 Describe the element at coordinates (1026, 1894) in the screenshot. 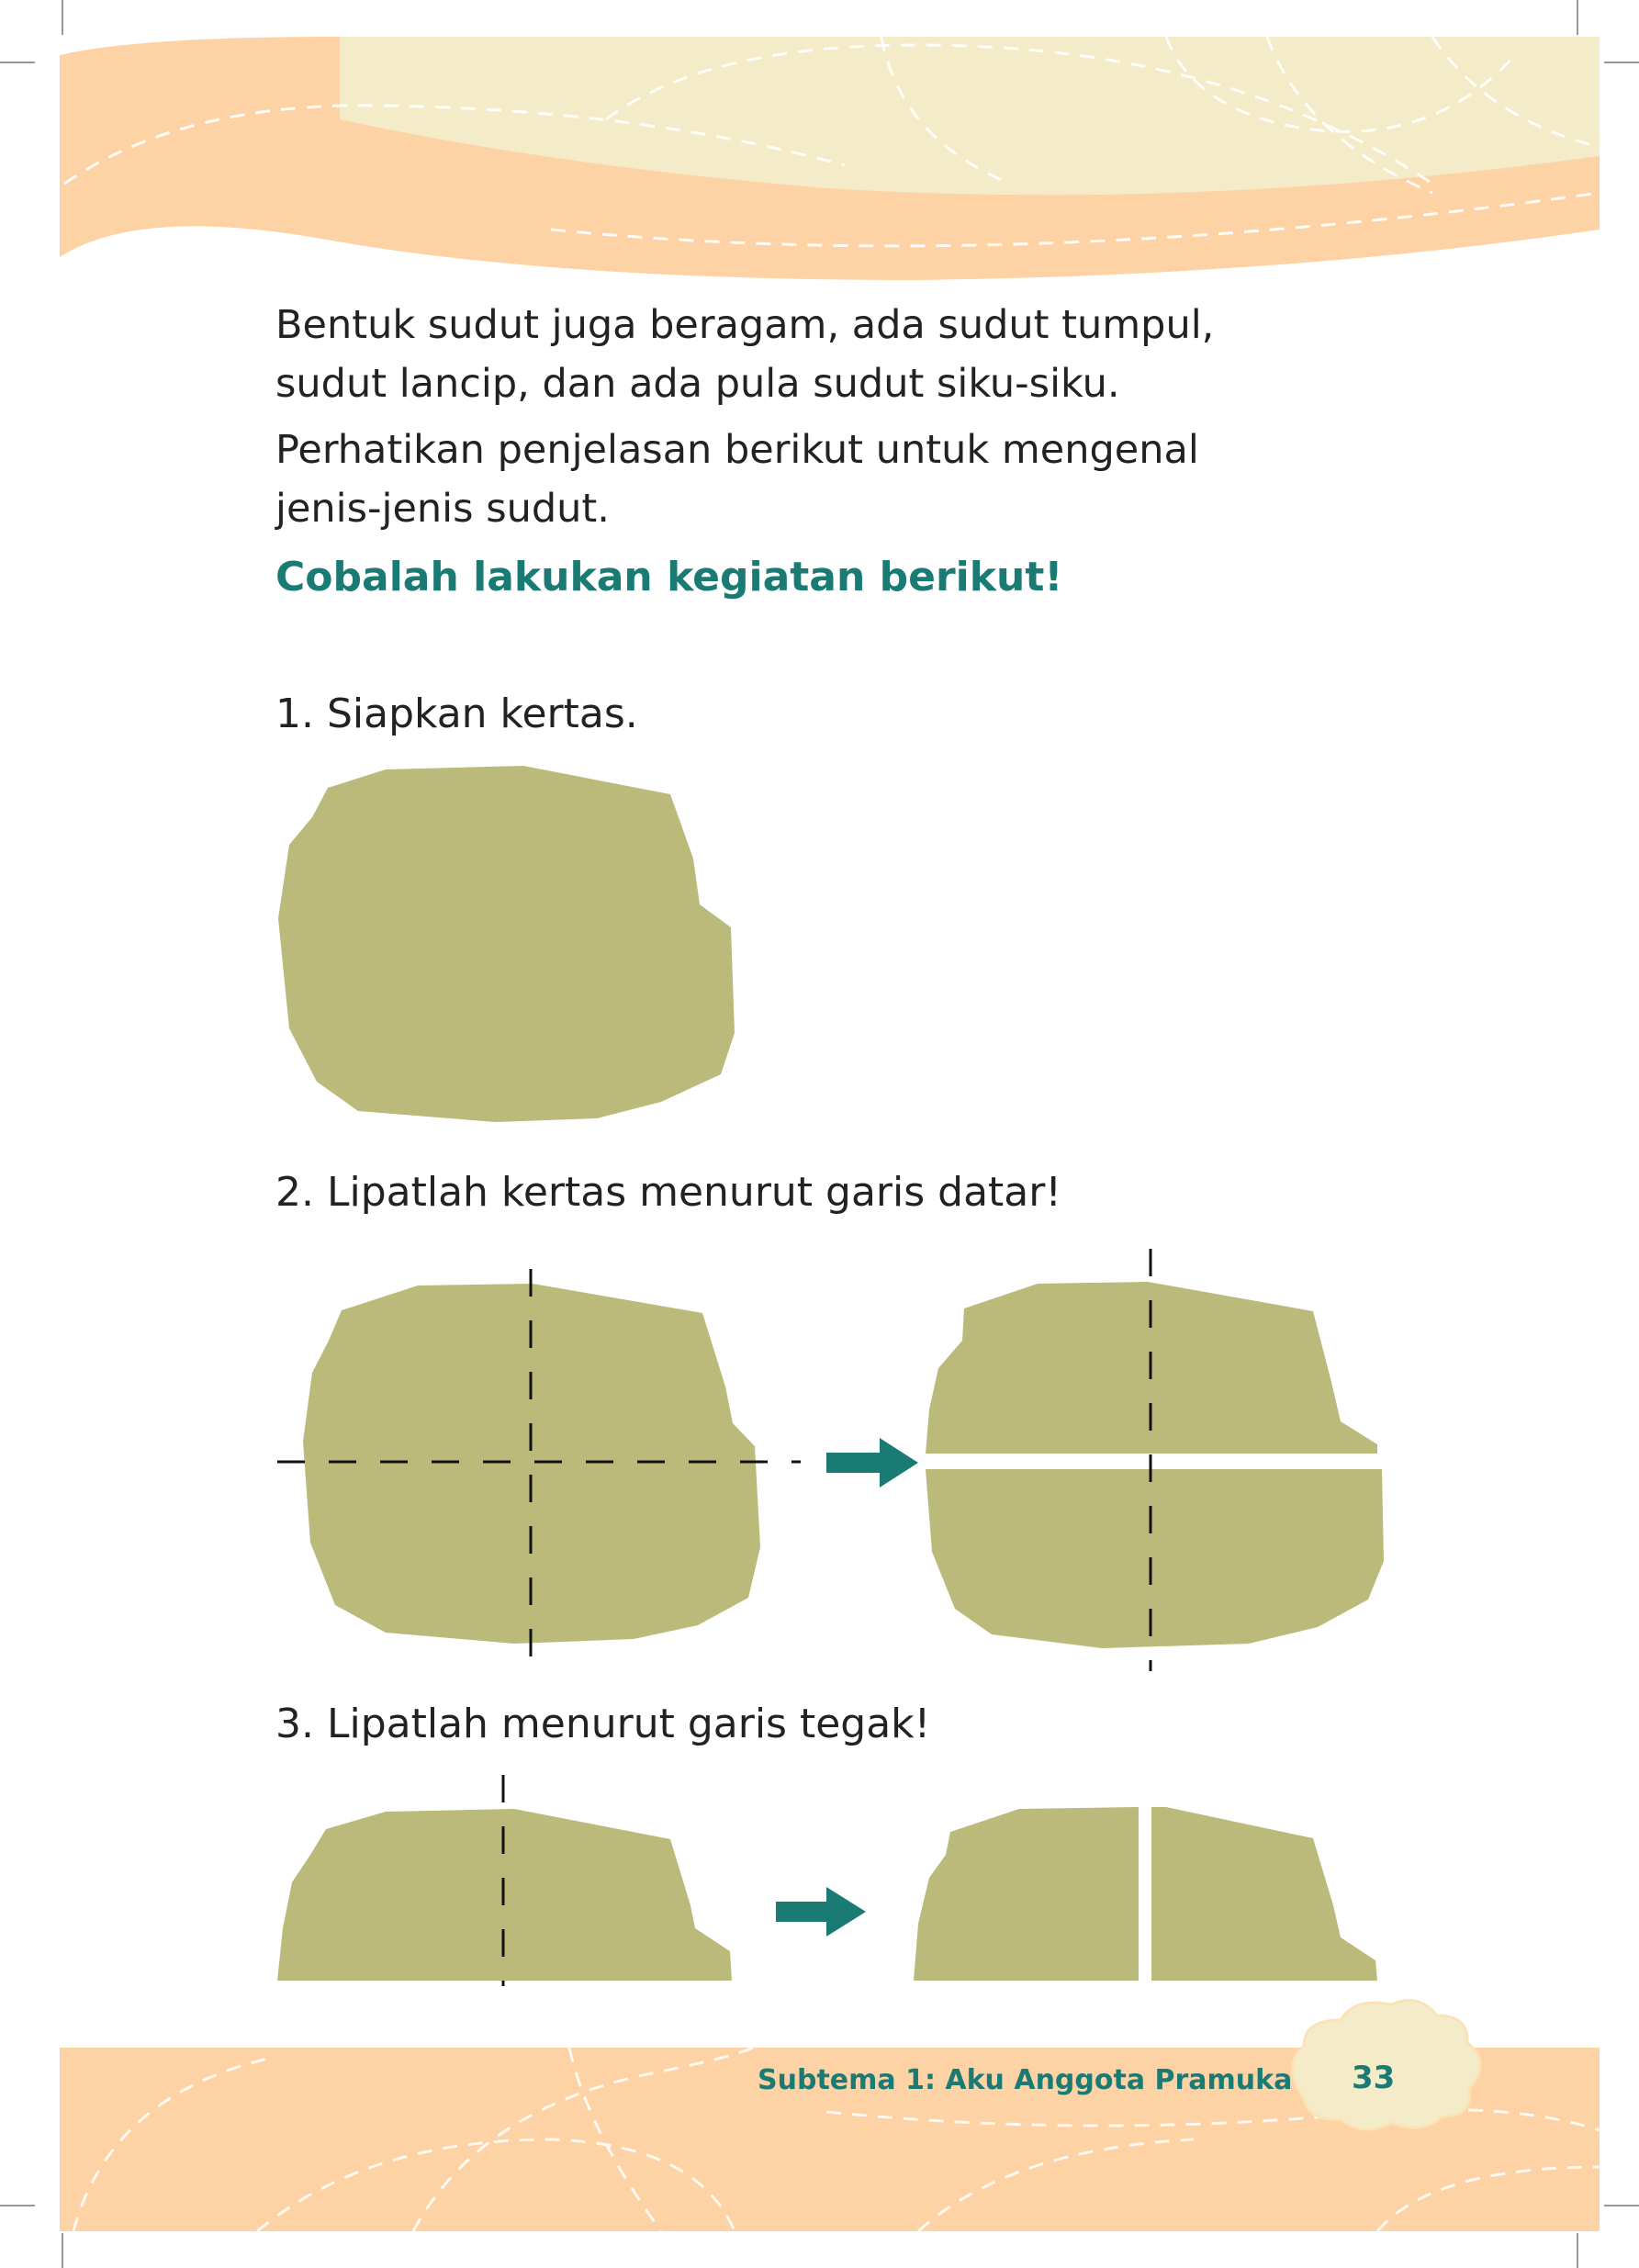

I see `step-3-paper-left-quarter` at that location.